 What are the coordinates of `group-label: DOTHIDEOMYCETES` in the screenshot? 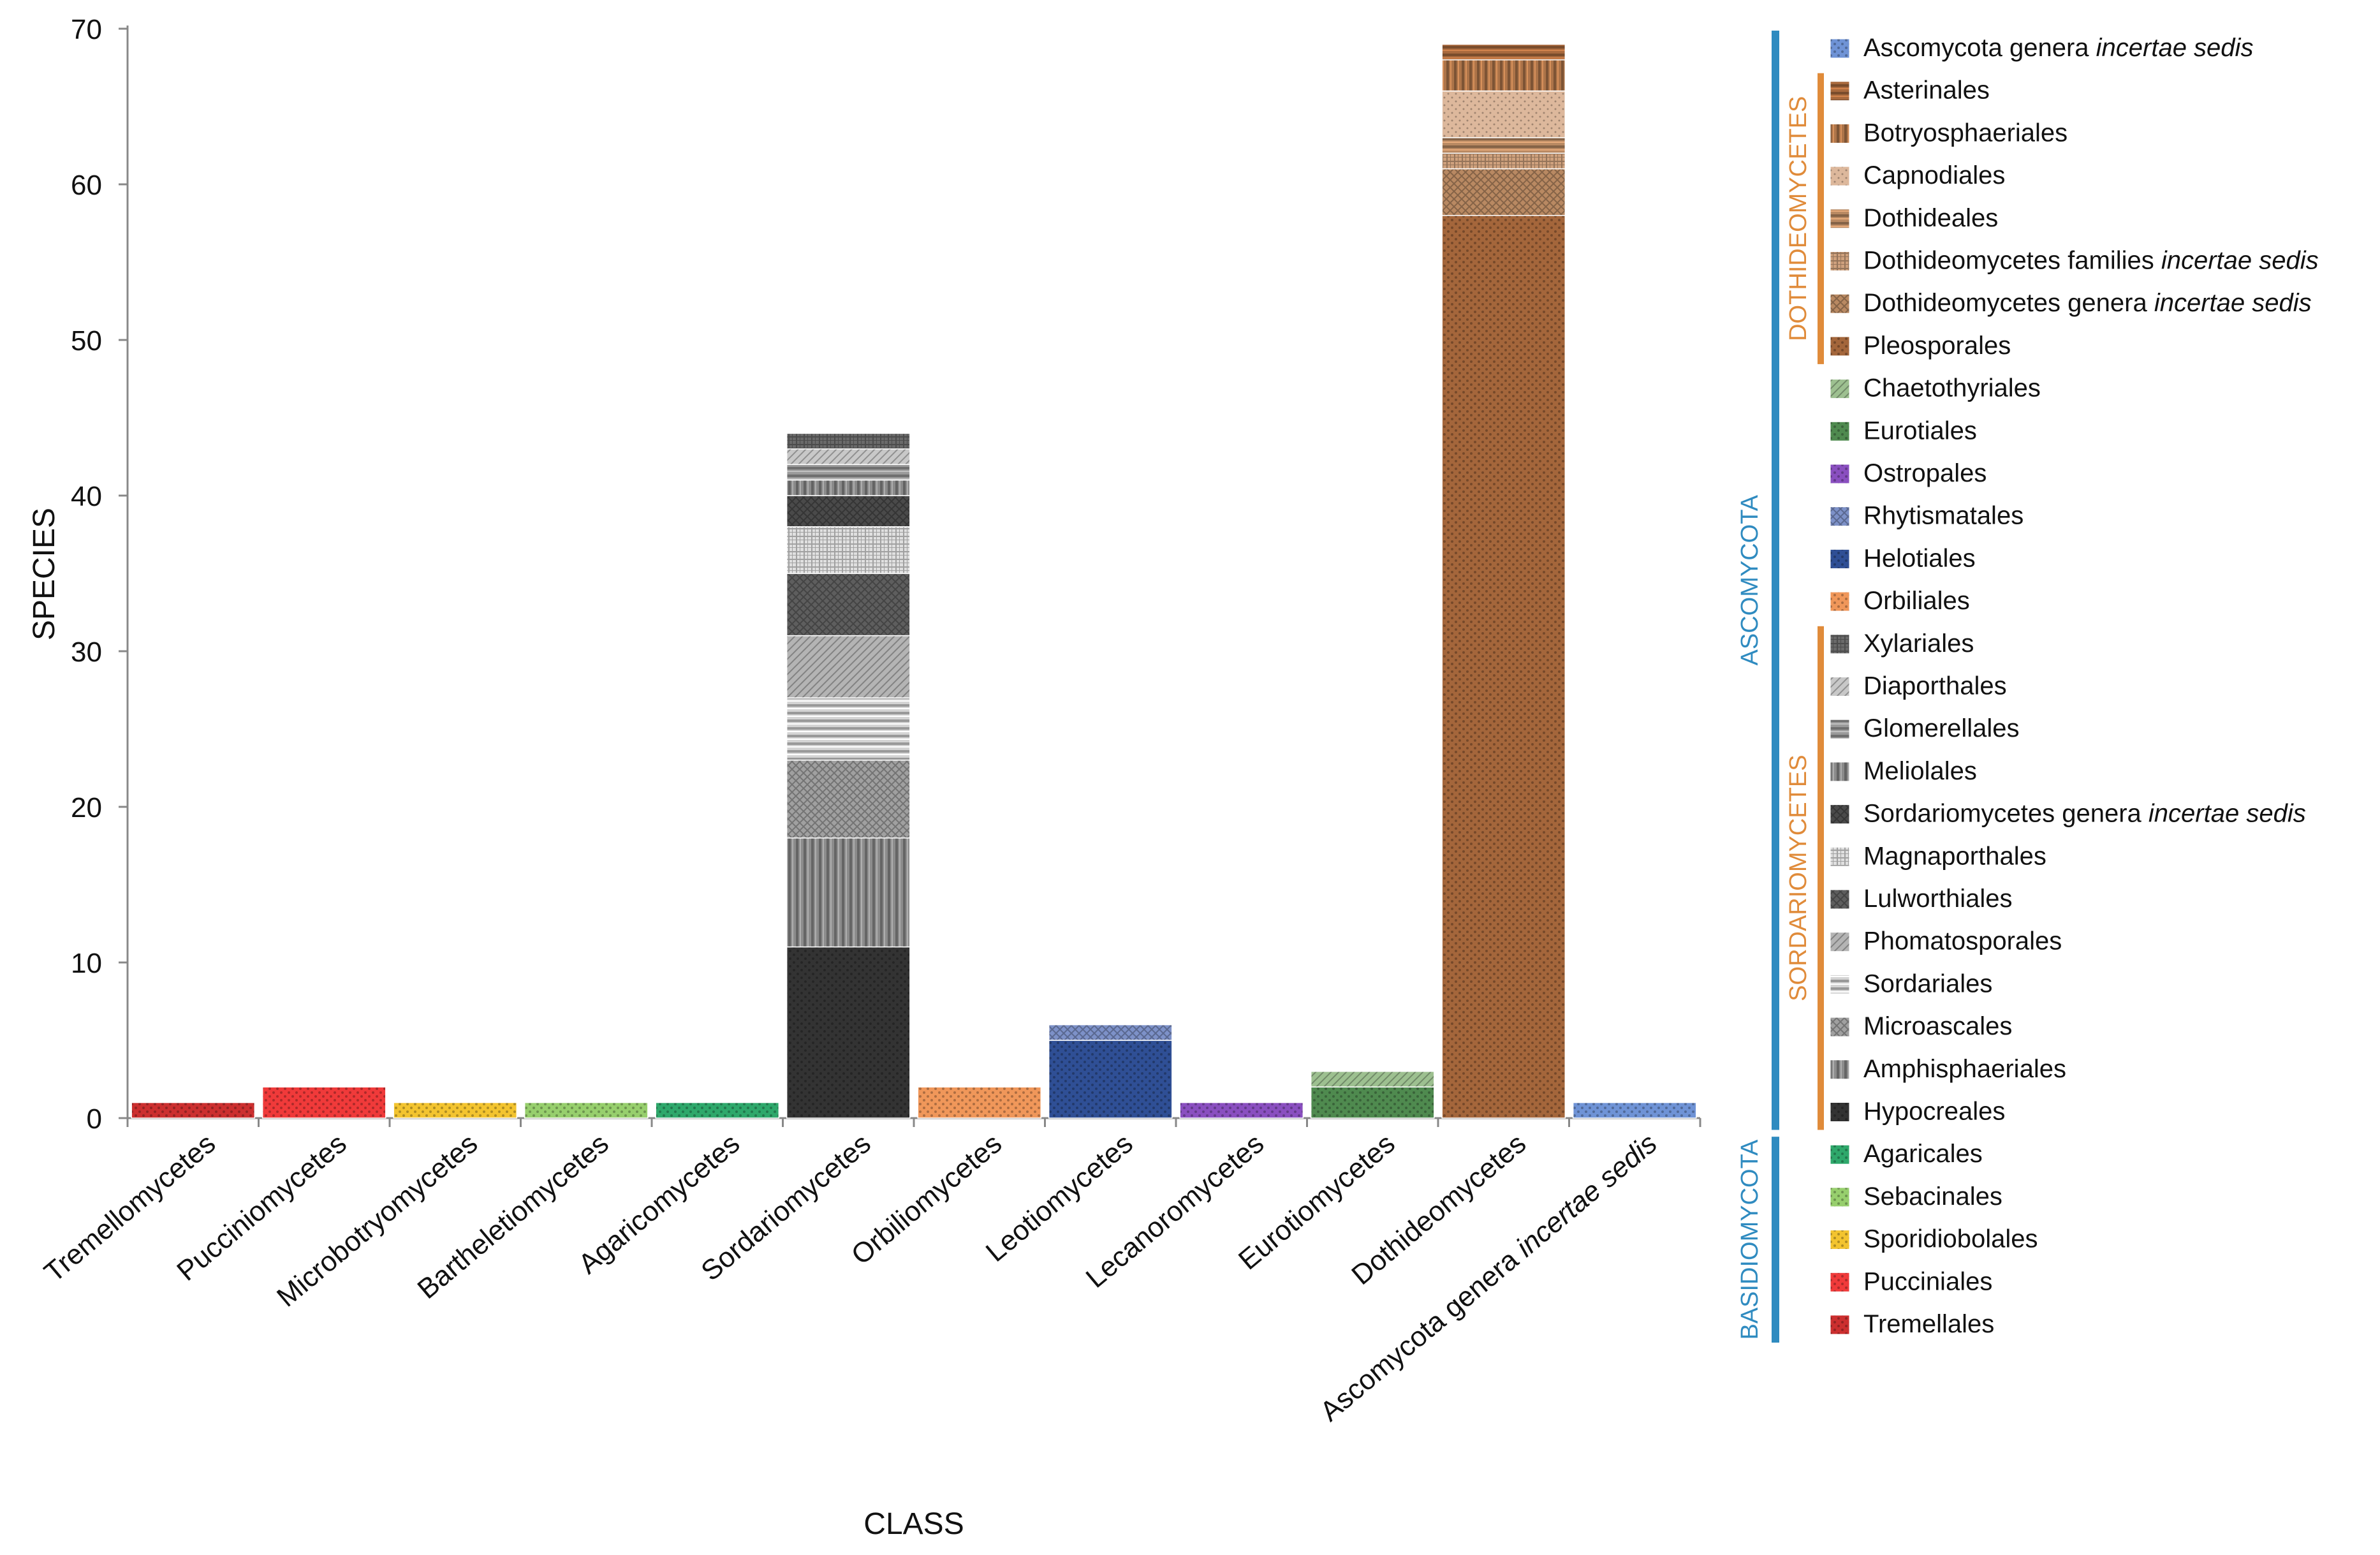 It's located at (1798, 218).